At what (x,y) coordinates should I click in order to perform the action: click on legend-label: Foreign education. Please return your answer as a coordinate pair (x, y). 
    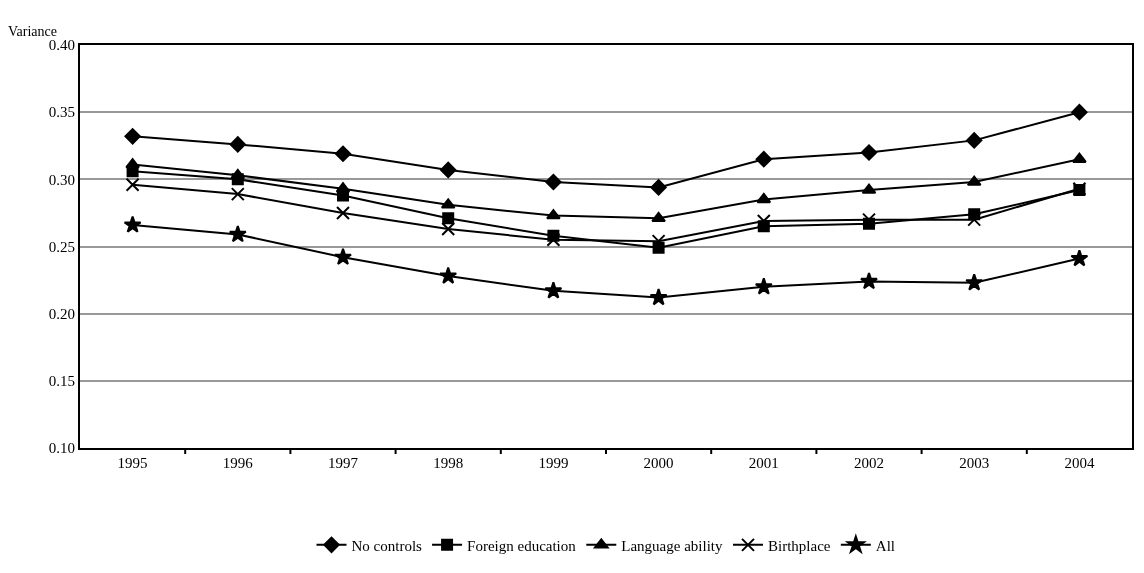
    Looking at the image, I should click on (522, 545).